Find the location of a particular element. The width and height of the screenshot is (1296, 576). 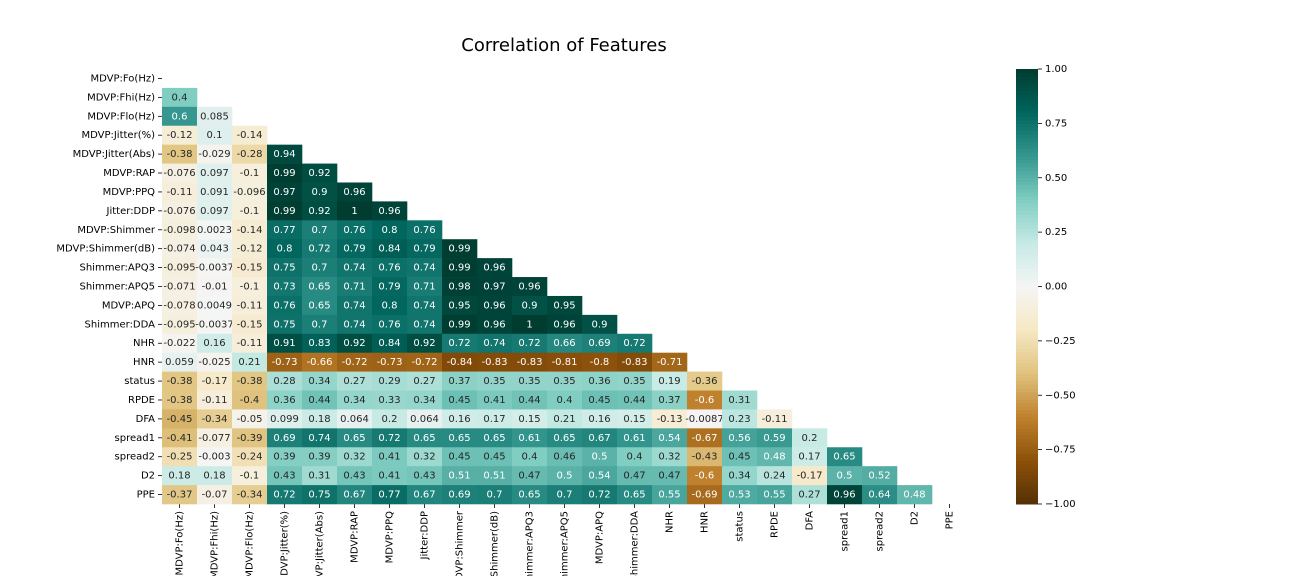

y-tick-label: MDVP:APQ is located at coordinates (128, 305).